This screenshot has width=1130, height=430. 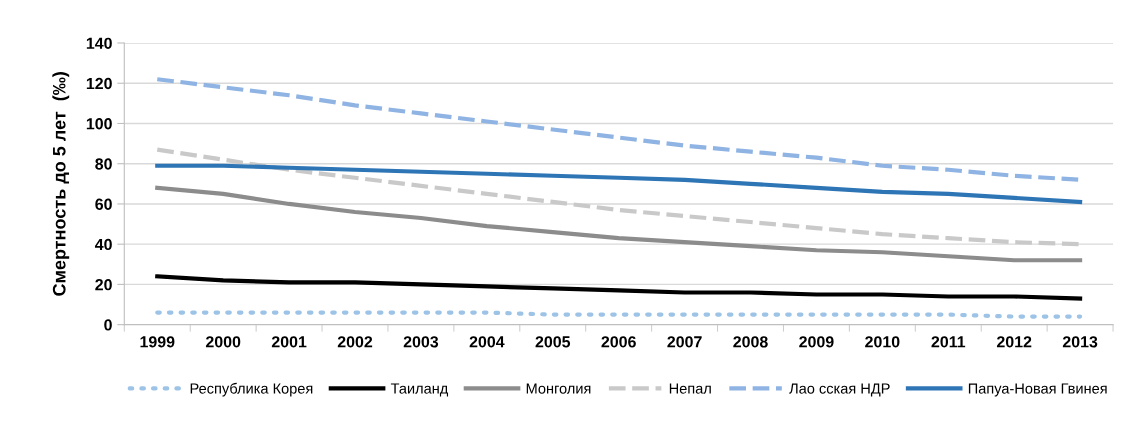 What do you see at coordinates (421, 342) in the screenshot?
I see `x-tick-label: 2003` at bounding box center [421, 342].